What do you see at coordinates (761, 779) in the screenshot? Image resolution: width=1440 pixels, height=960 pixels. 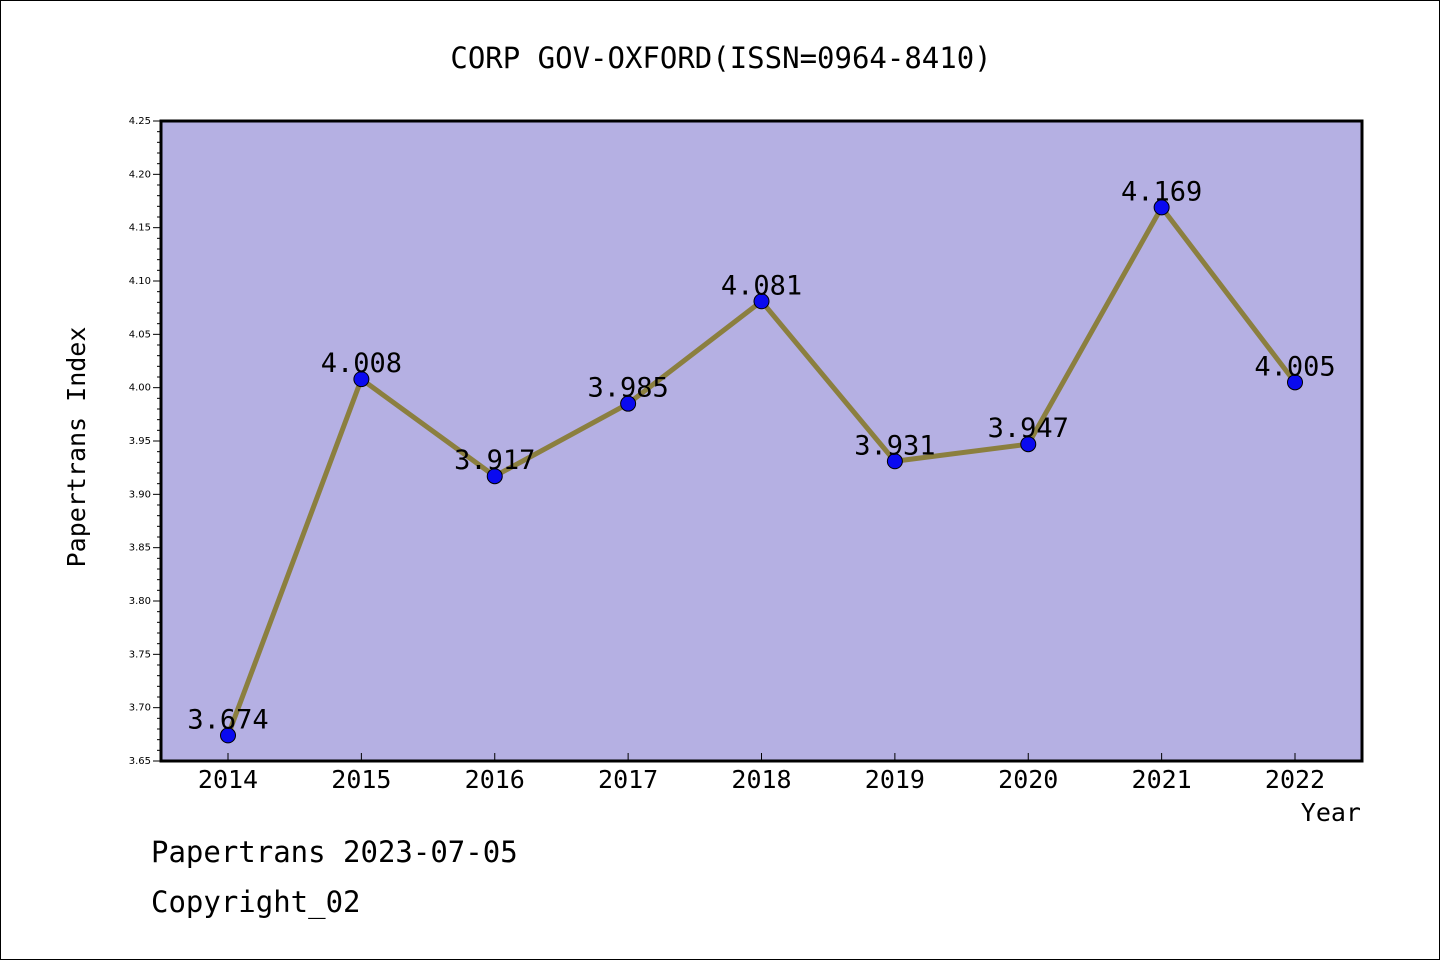 I see `x-tick-label: 2018` at bounding box center [761, 779].